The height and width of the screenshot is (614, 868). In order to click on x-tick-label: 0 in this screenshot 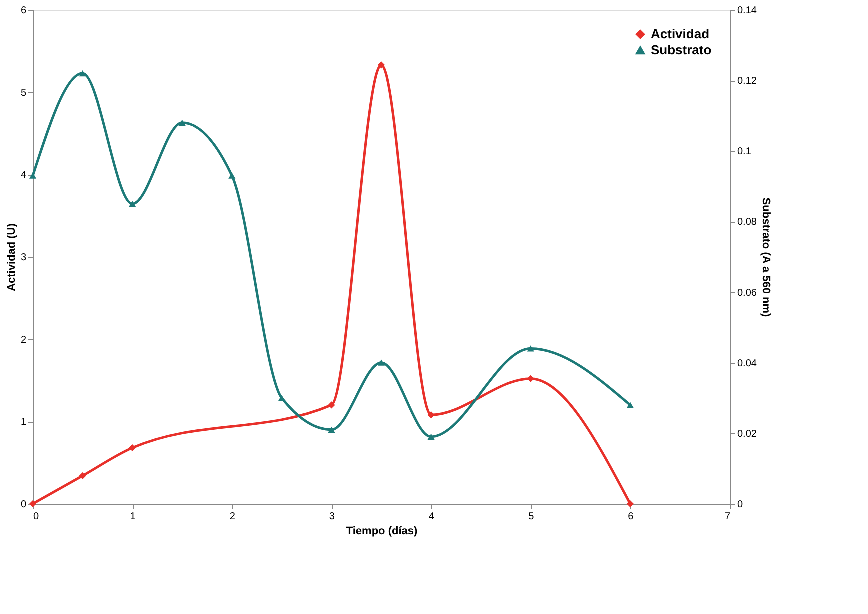, I will do `click(37, 517)`.